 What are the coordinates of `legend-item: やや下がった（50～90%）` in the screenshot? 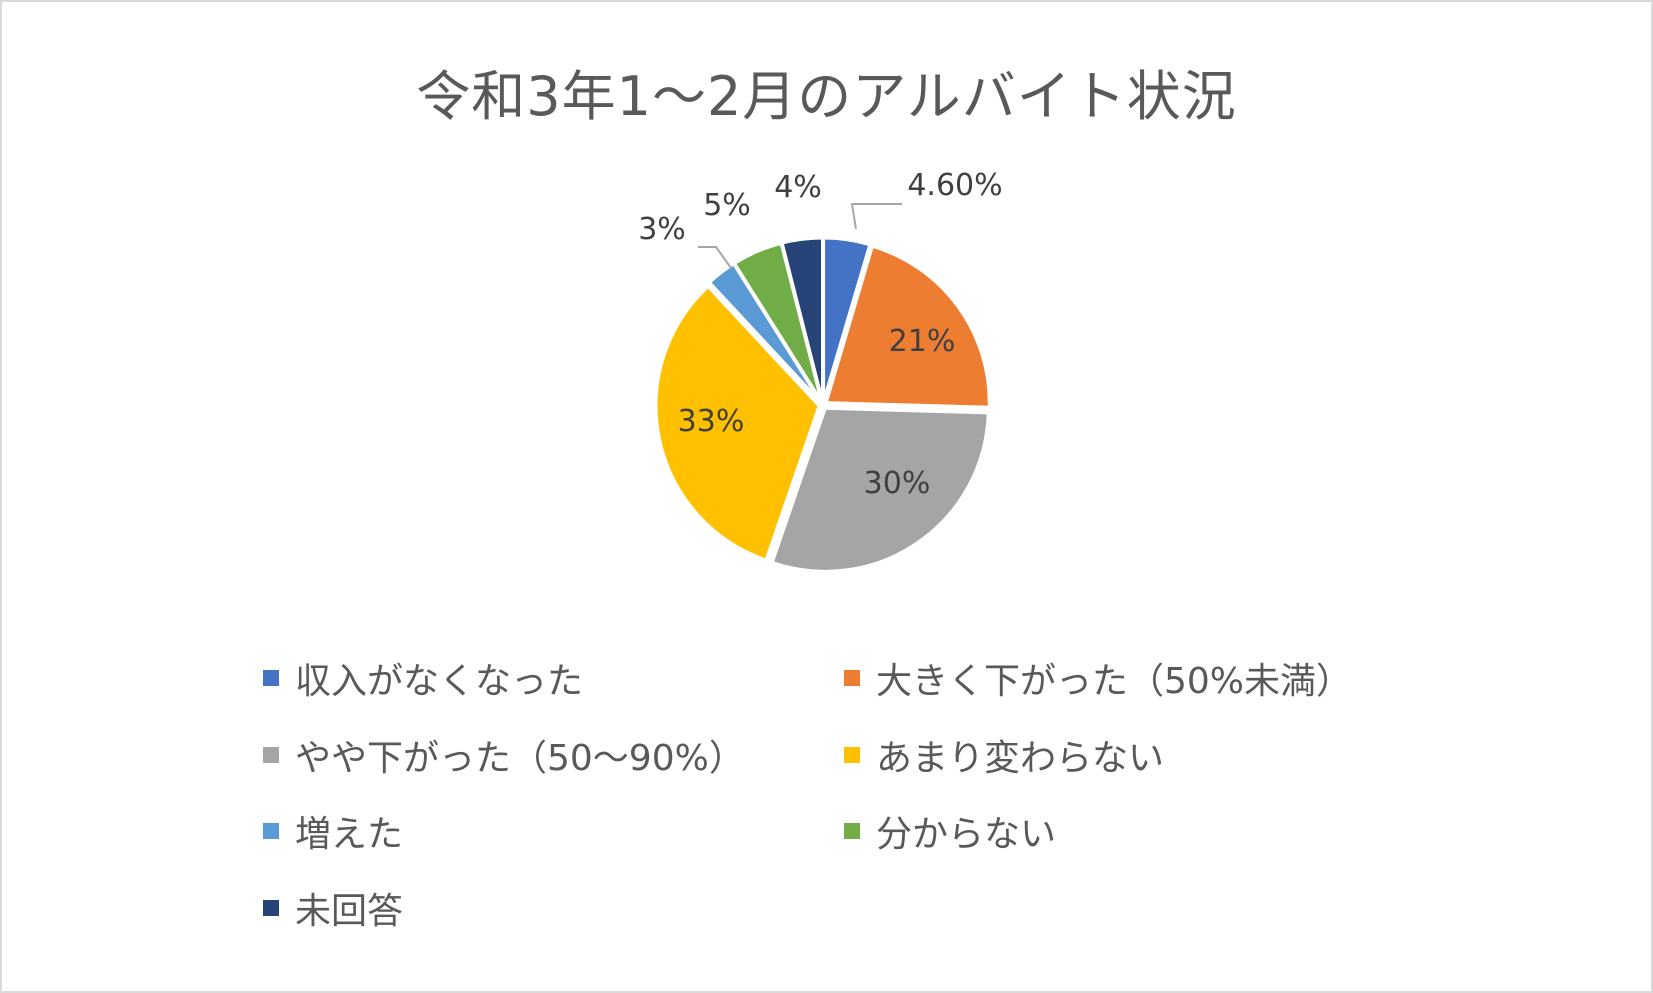 It's located at (504, 756).